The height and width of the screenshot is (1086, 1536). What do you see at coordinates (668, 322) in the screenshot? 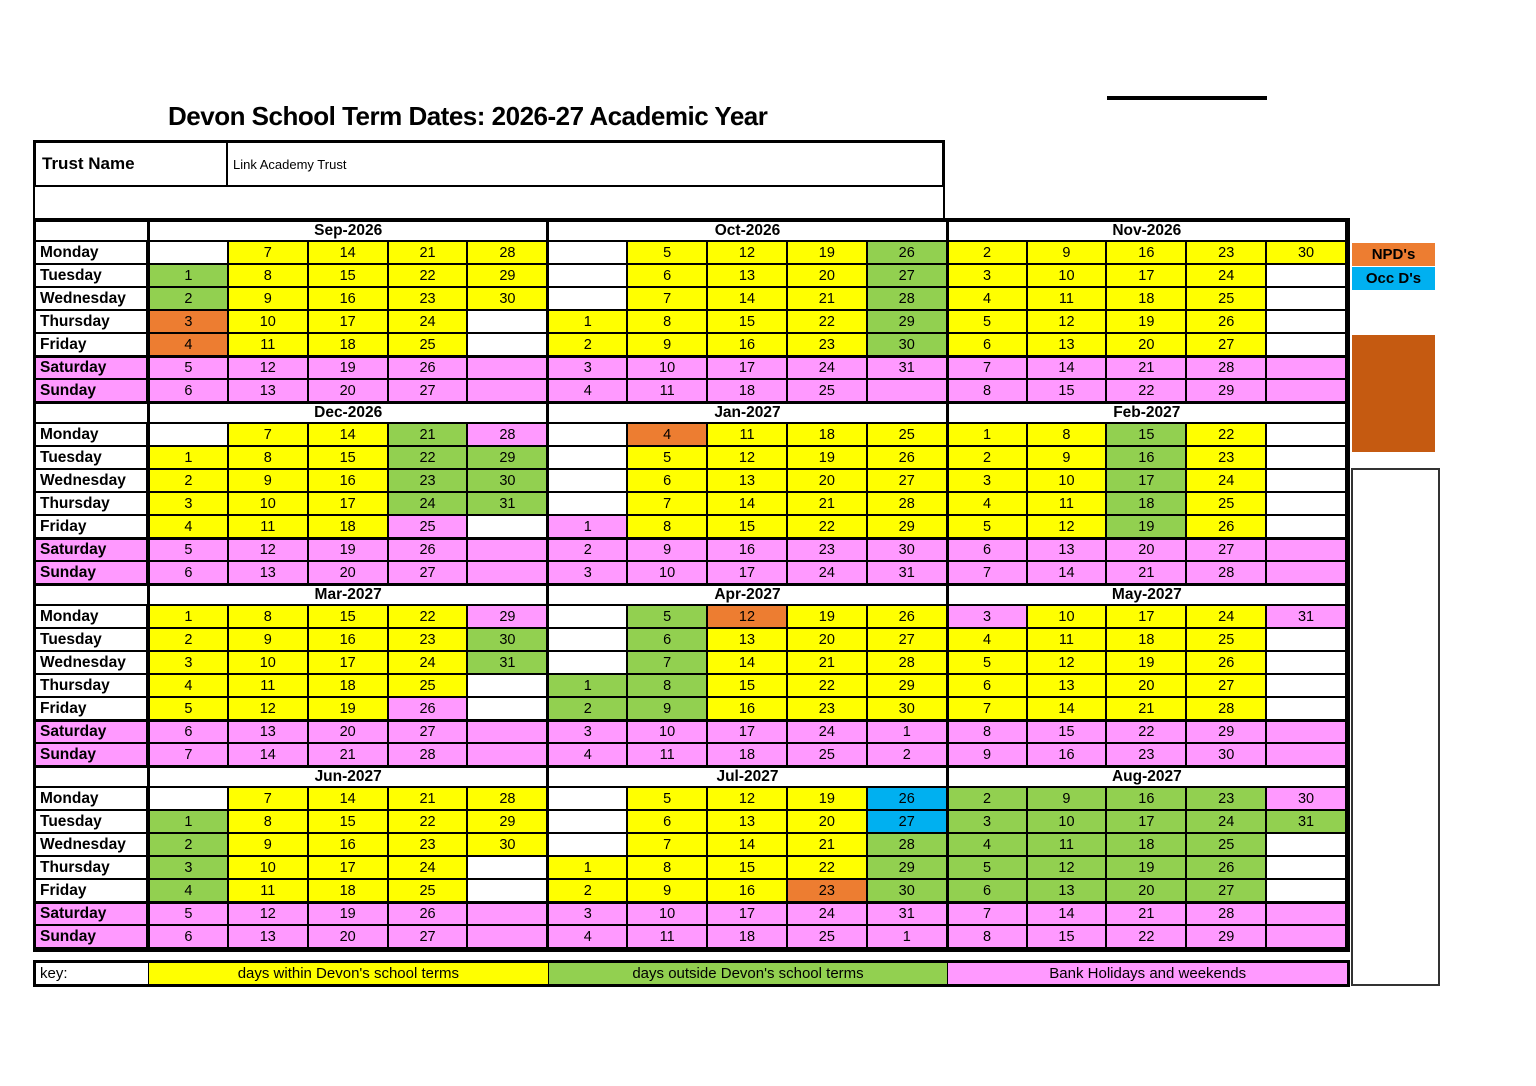
I see `date-cell: 8` at bounding box center [668, 322].